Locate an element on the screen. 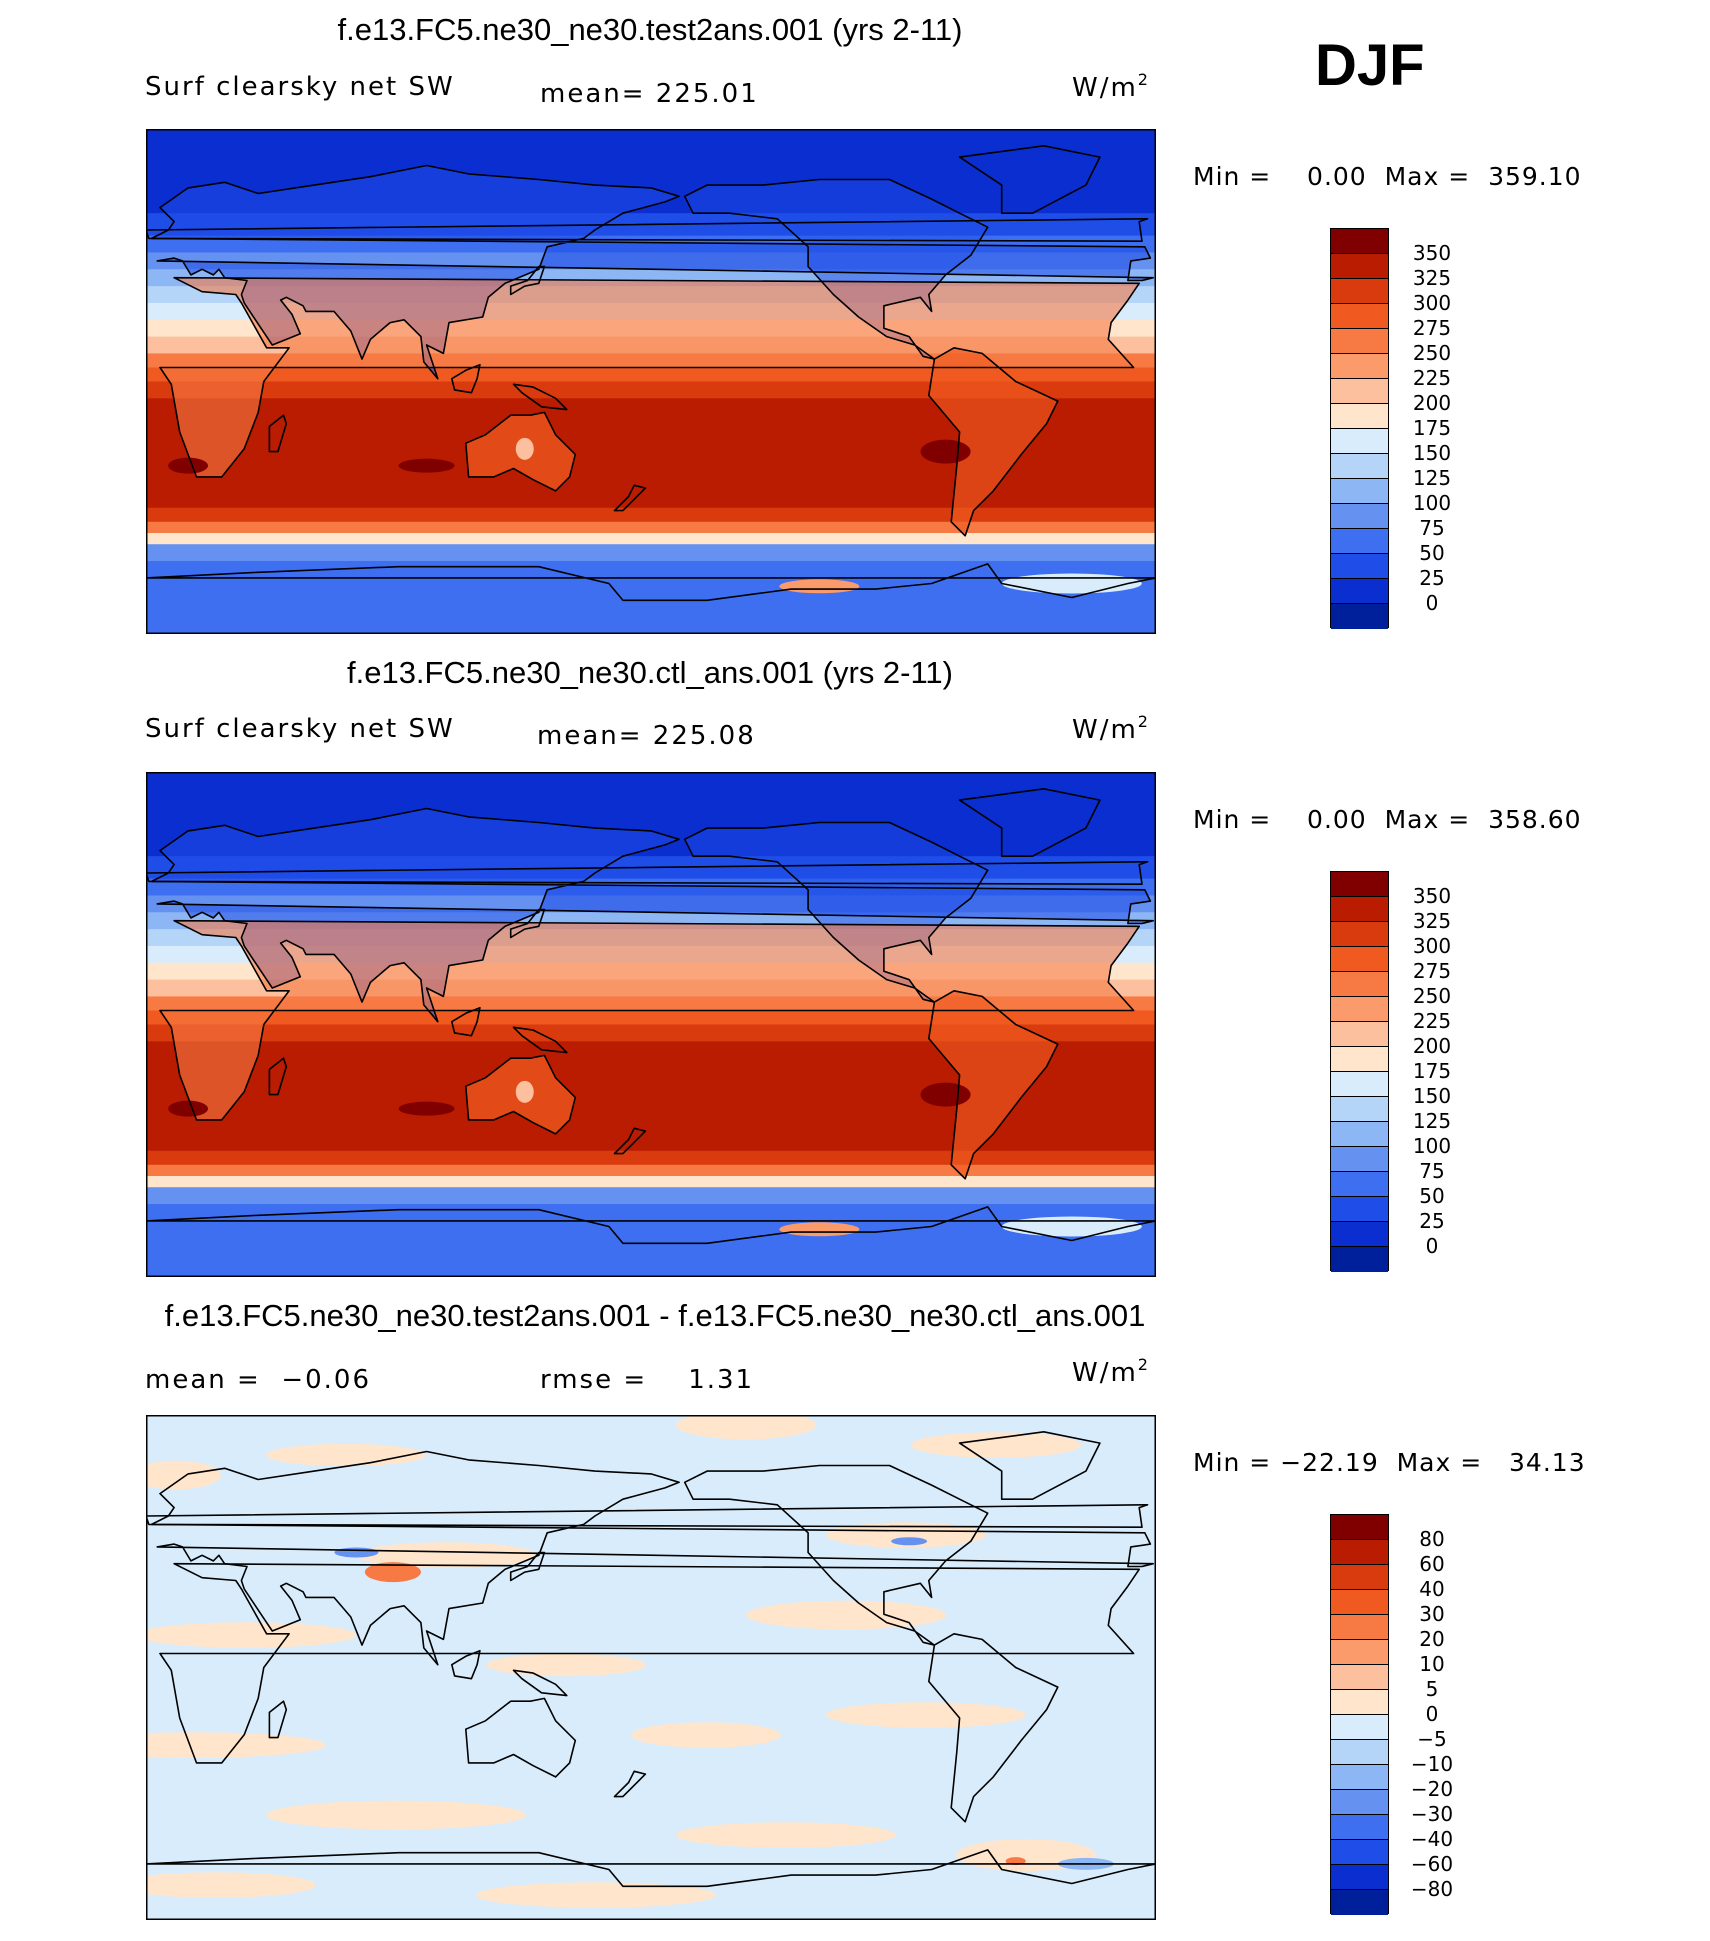  eurasia-fill is located at coordinates (652, 915).